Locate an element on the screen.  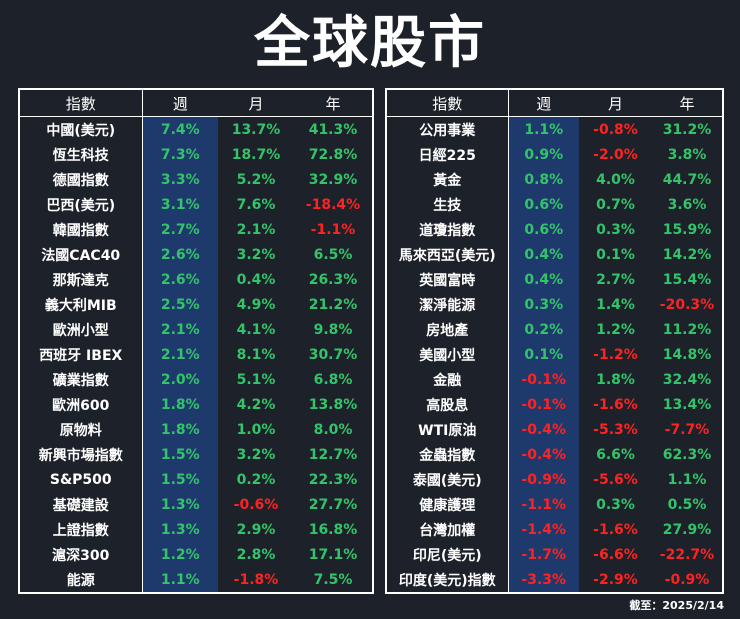
month-change: 3.2% is located at coordinates (256, 254).